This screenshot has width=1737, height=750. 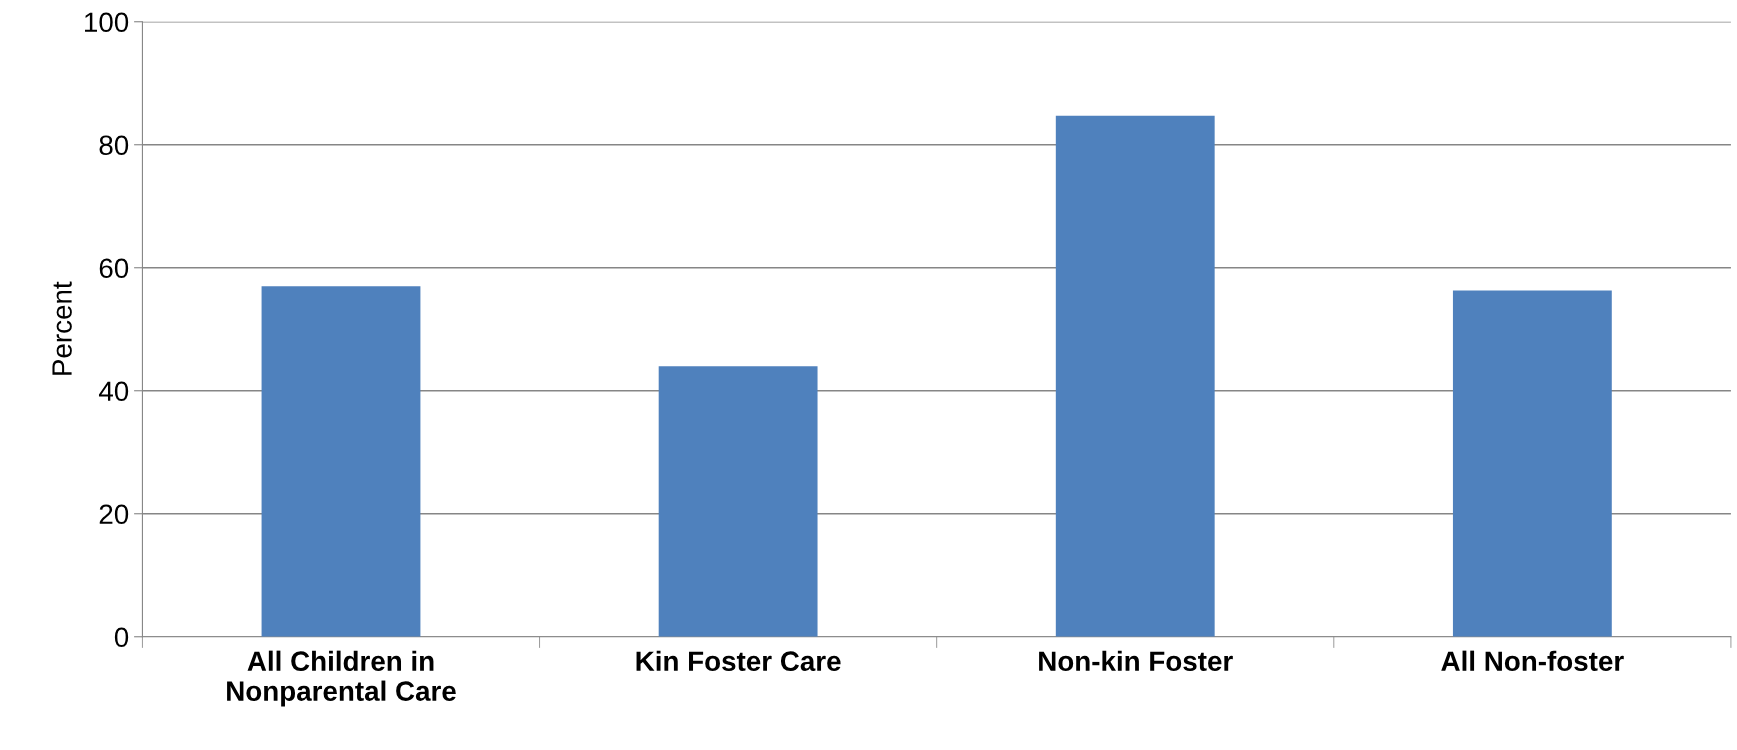 What do you see at coordinates (114, 145) in the screenshot?
I see `y-tick-label: 80` at bounding box center [114, 145].